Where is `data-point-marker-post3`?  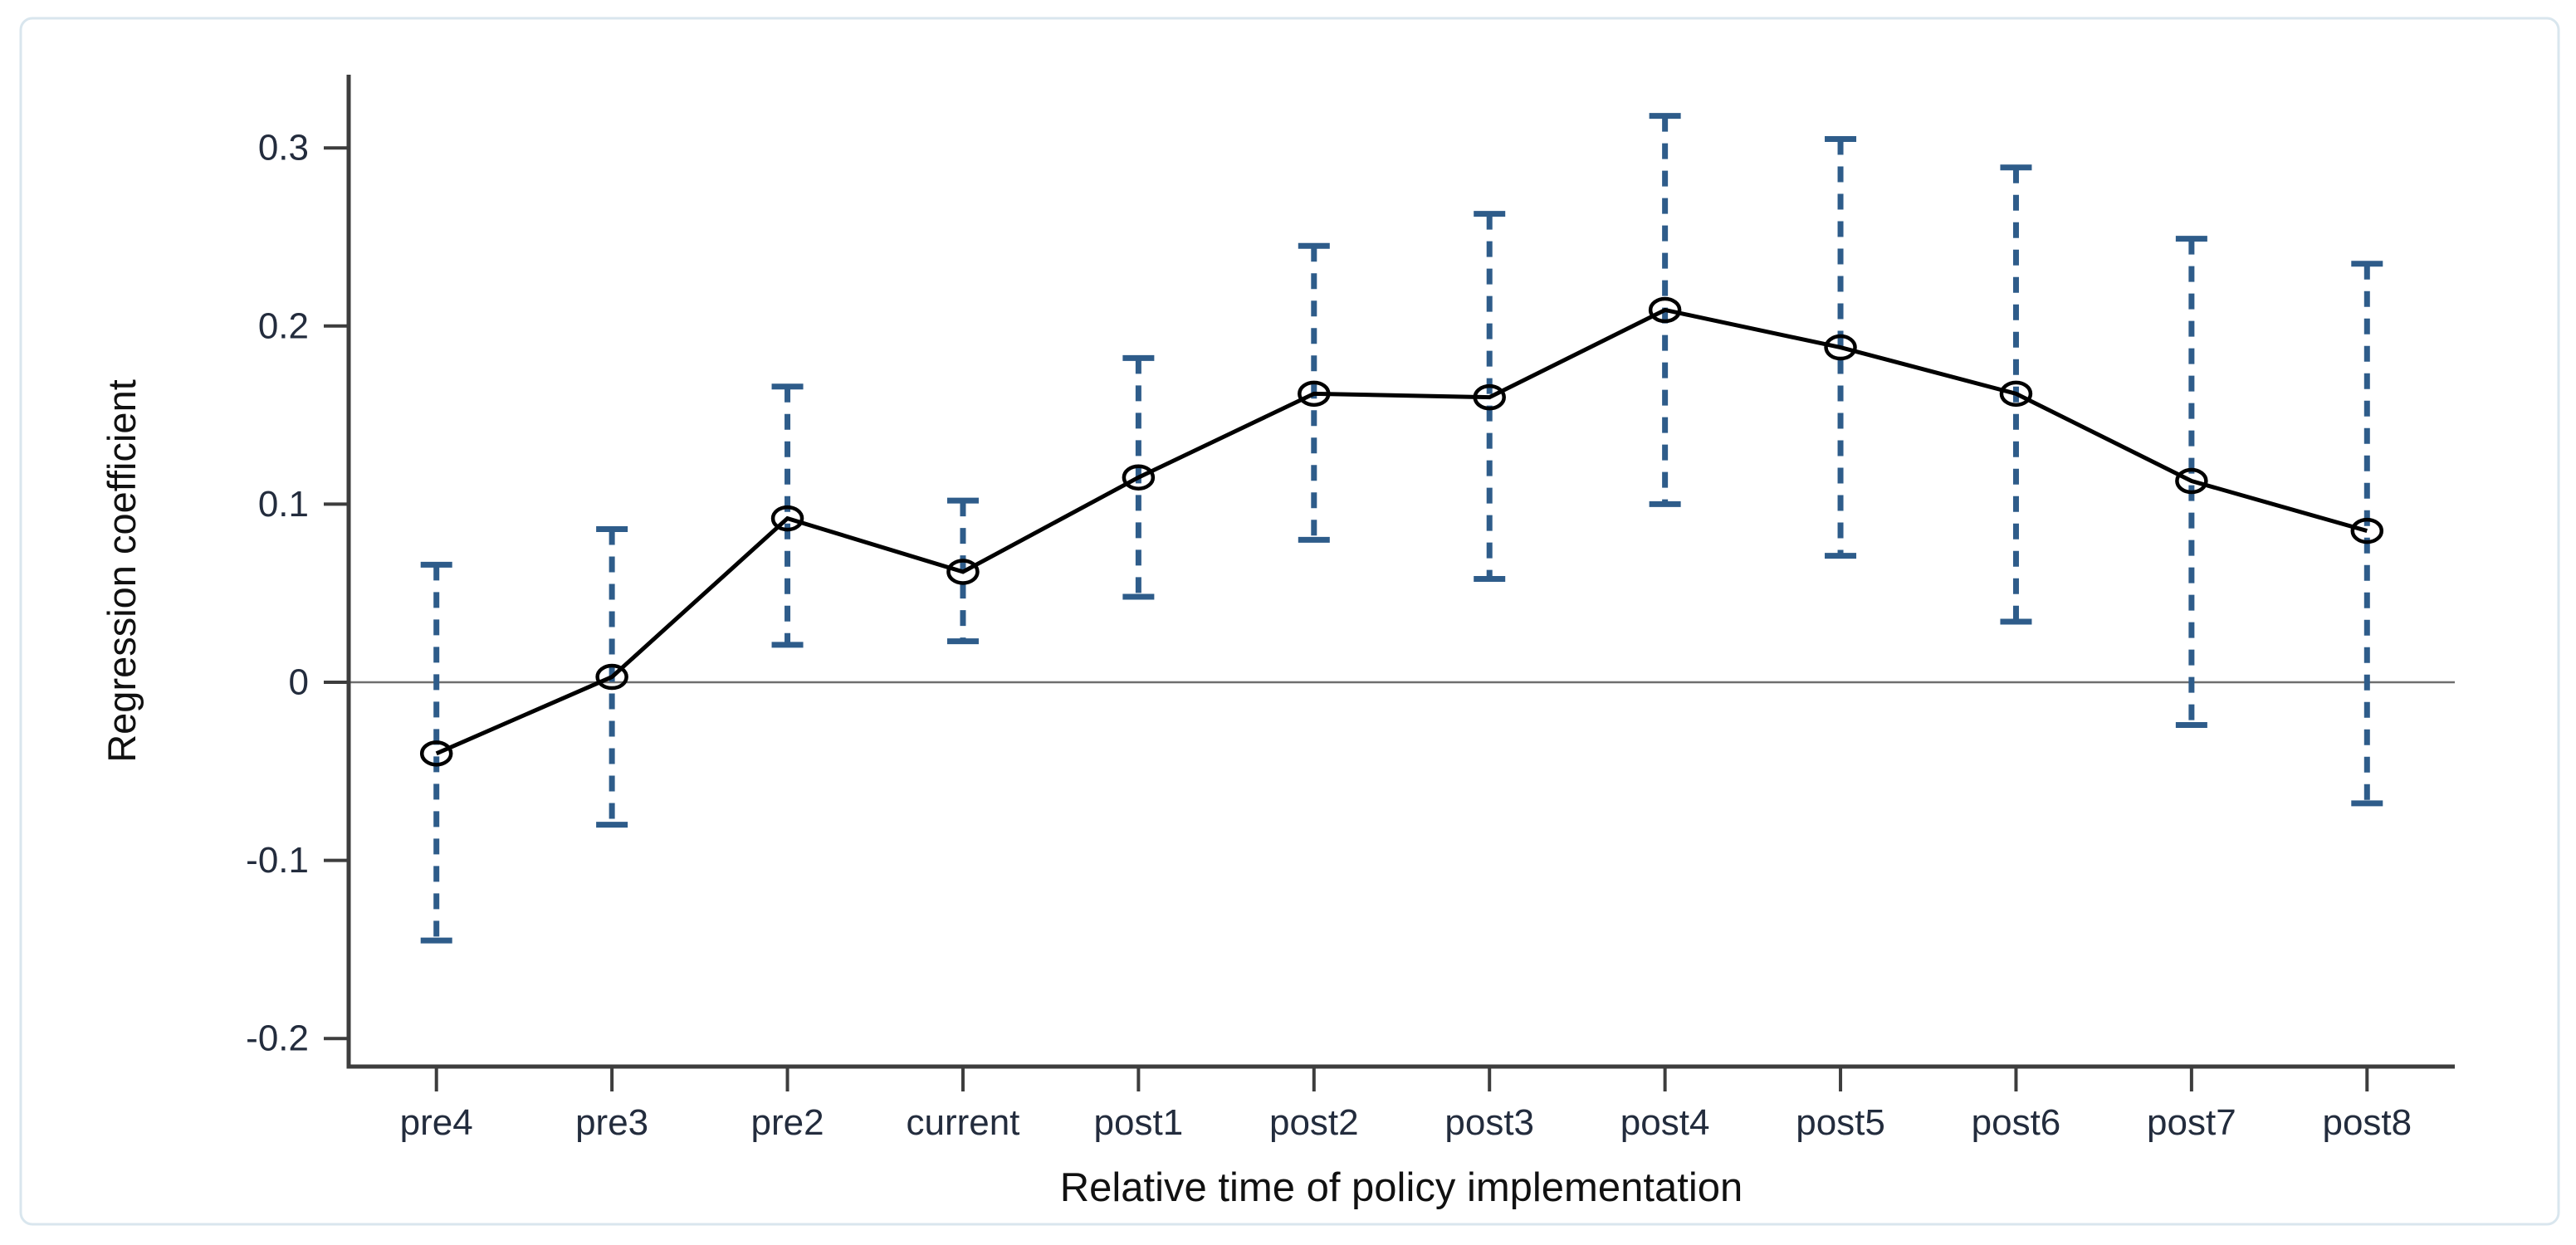
data-point-marker-post3 is located at coordinates (1489, 397).